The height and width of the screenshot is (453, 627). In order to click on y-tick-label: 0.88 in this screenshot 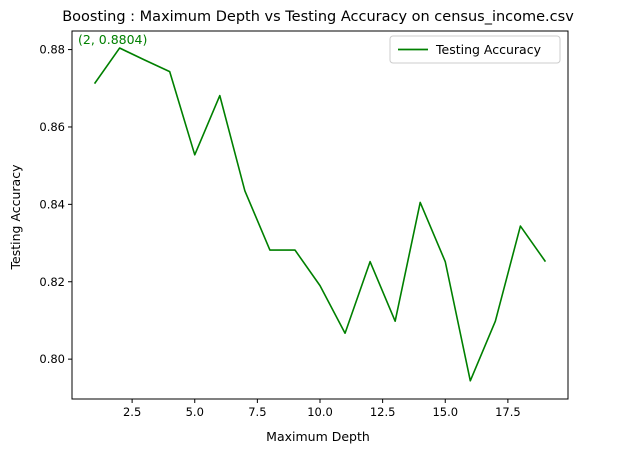, I will do `click(52, 50)`.